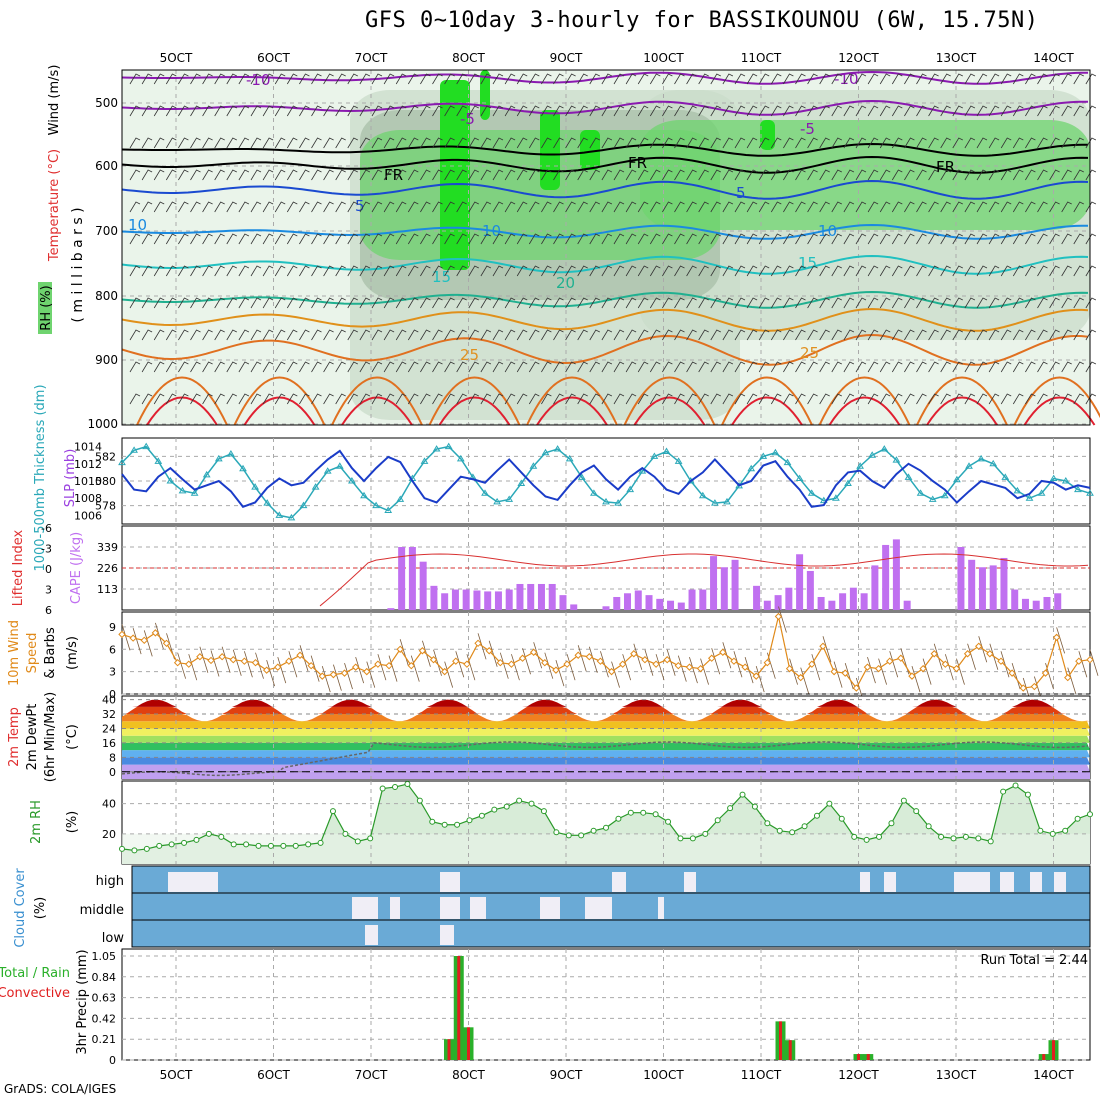 The height and width of the screenshot is (1100, 1100). What do you see at coordinates (104, 998) in the screenshot?
I see `precip-tick-label: 0.63` at bounding box center [104, 998].